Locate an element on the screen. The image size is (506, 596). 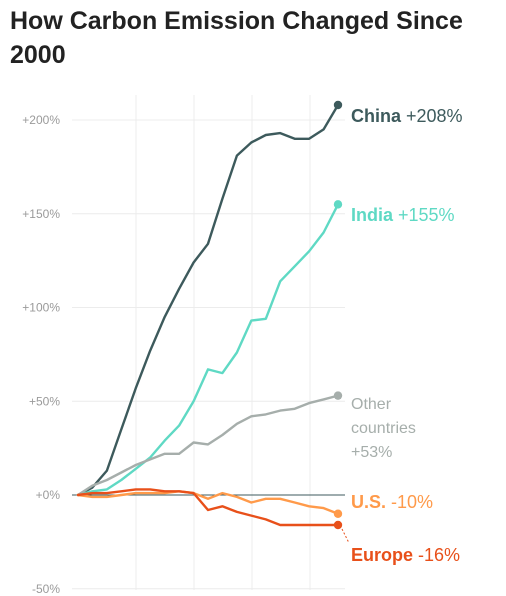
chart-title: How Carbon Emission Changed Since 2000 is located at coordinates (236, 38).